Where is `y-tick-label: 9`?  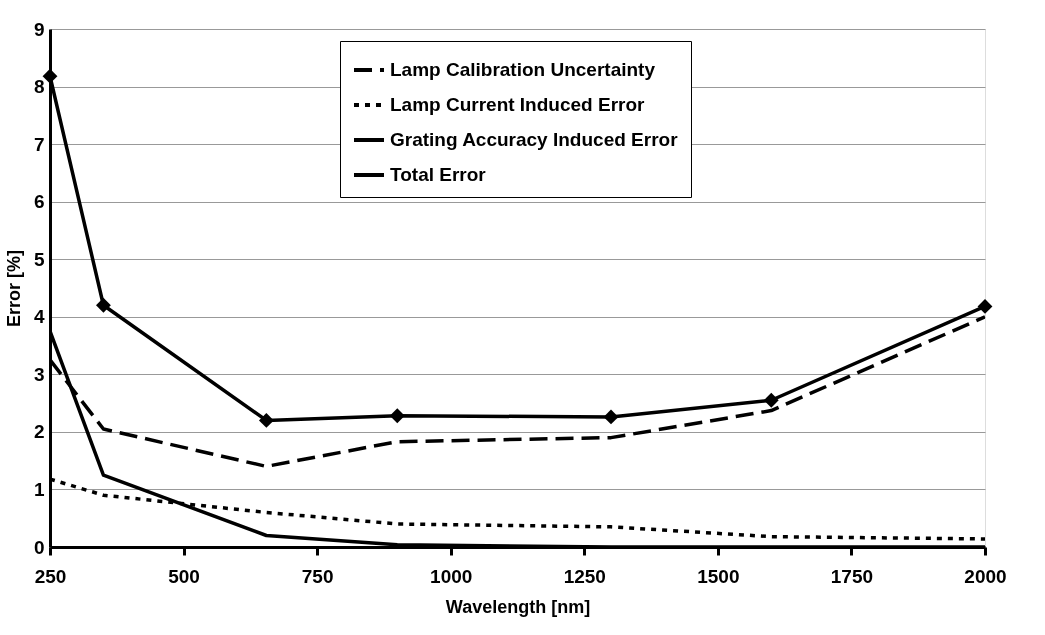 y-tick-label: 9 is located at coordinates (39, 29).